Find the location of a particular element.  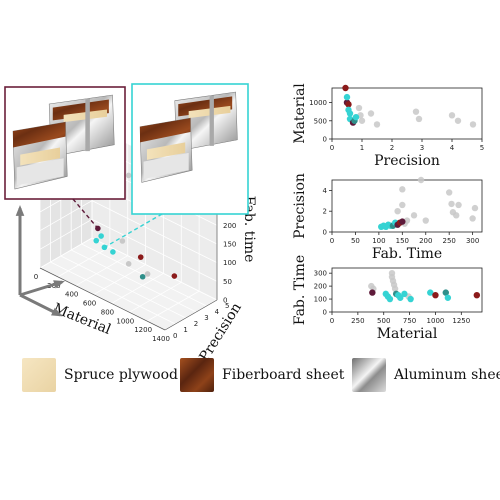

y-tick-label: 1 is located at coordinates (185, 330).